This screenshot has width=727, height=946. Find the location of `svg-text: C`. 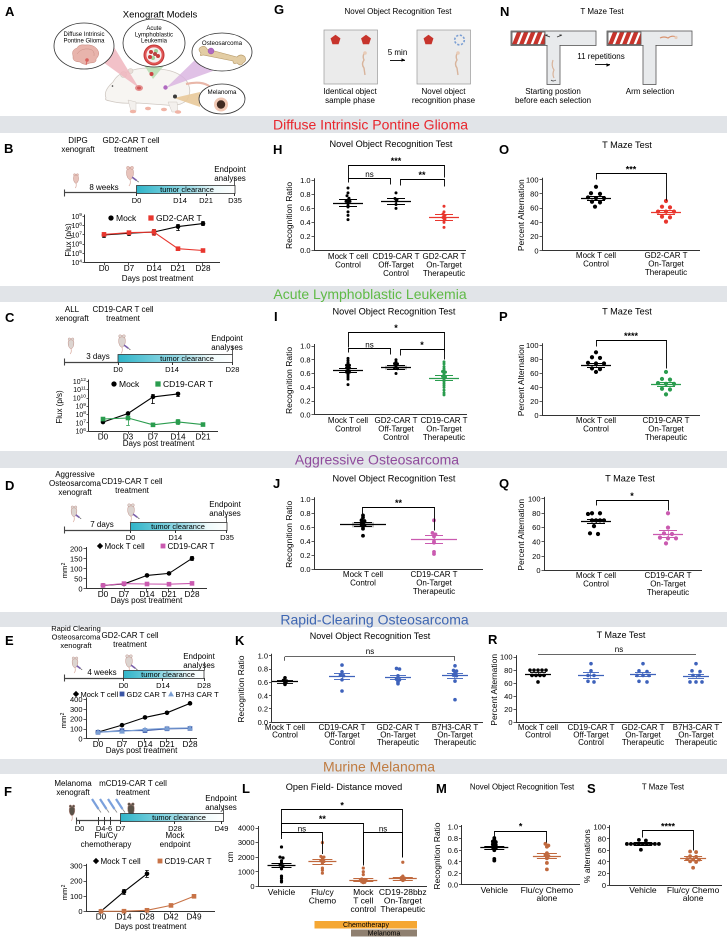

svg-text: C is located at coordinates (10, 317).